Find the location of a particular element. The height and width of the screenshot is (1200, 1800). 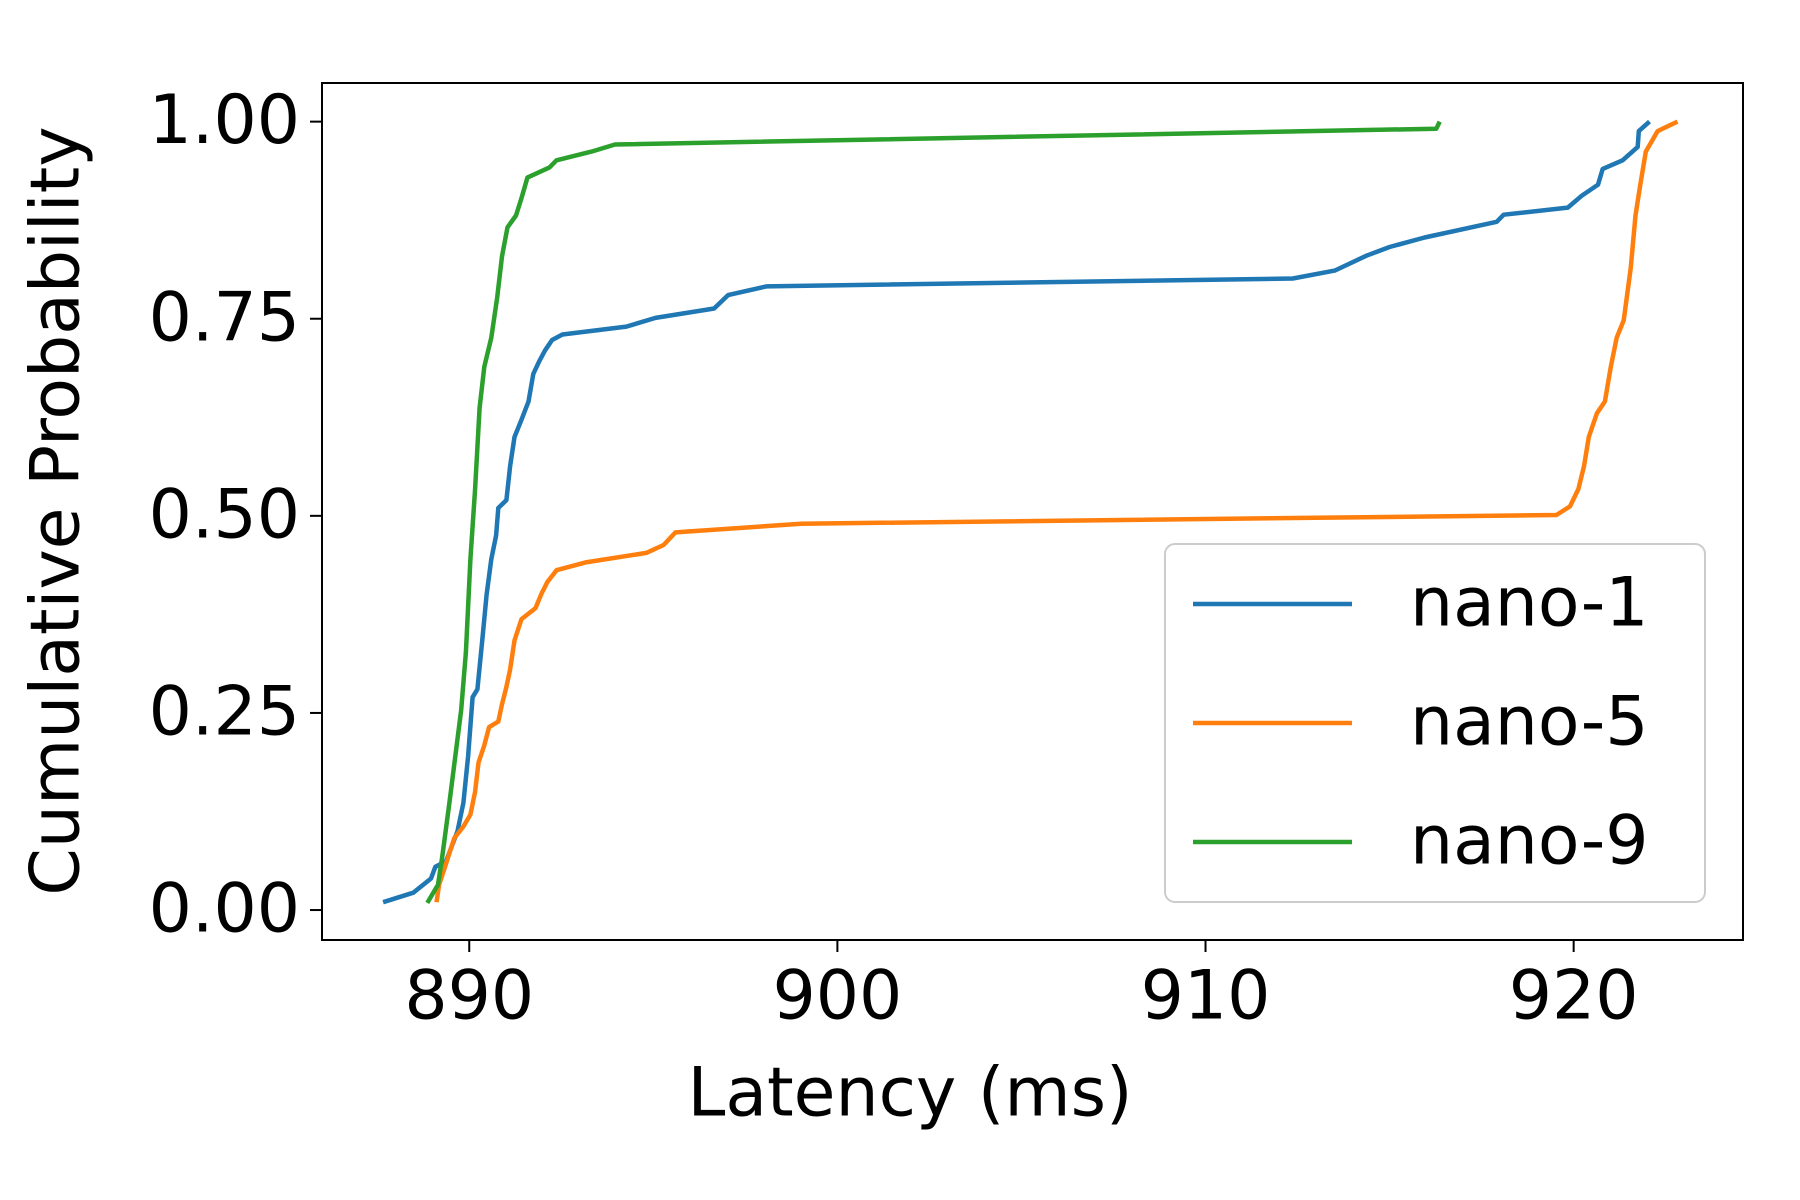

y-tick-label: 0.25 is located at coordinates (224, 711).